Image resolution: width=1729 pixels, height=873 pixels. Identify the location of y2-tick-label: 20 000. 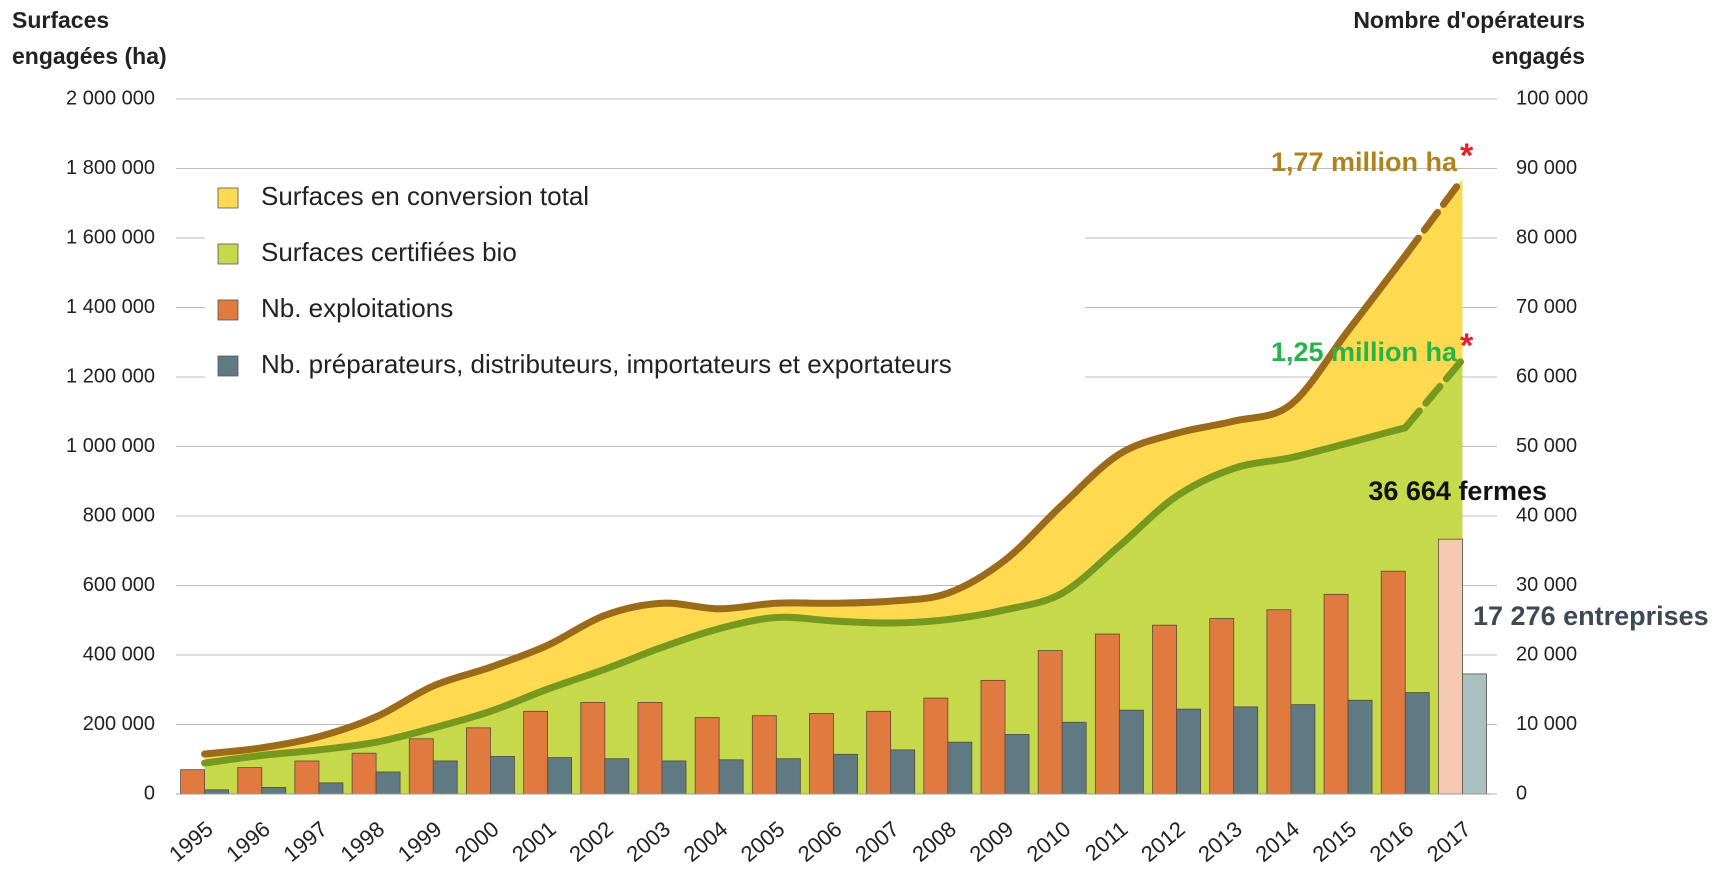
(1546, 654).